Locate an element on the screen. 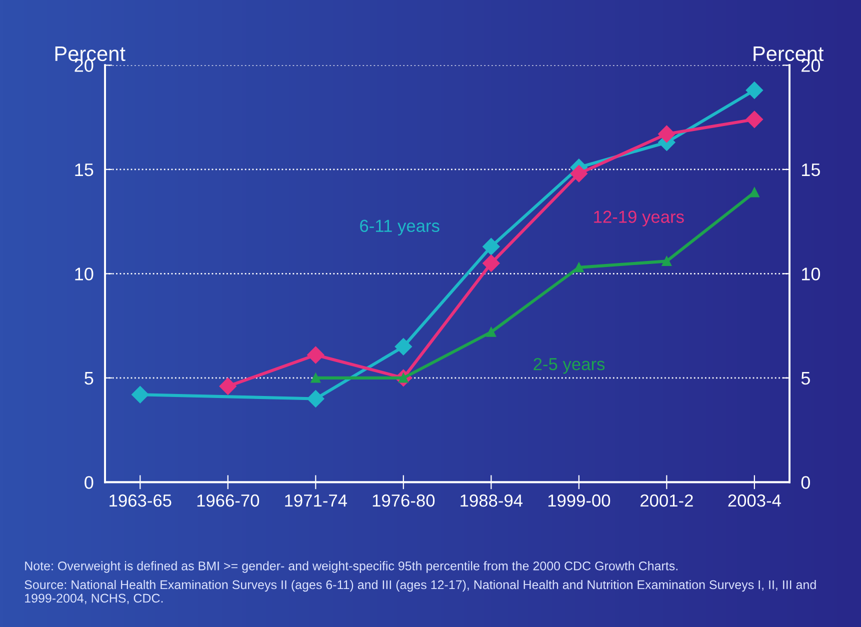 This screenshot has height=627, width=861. y-tick-label: 0 is located at coordinates (89, 482).